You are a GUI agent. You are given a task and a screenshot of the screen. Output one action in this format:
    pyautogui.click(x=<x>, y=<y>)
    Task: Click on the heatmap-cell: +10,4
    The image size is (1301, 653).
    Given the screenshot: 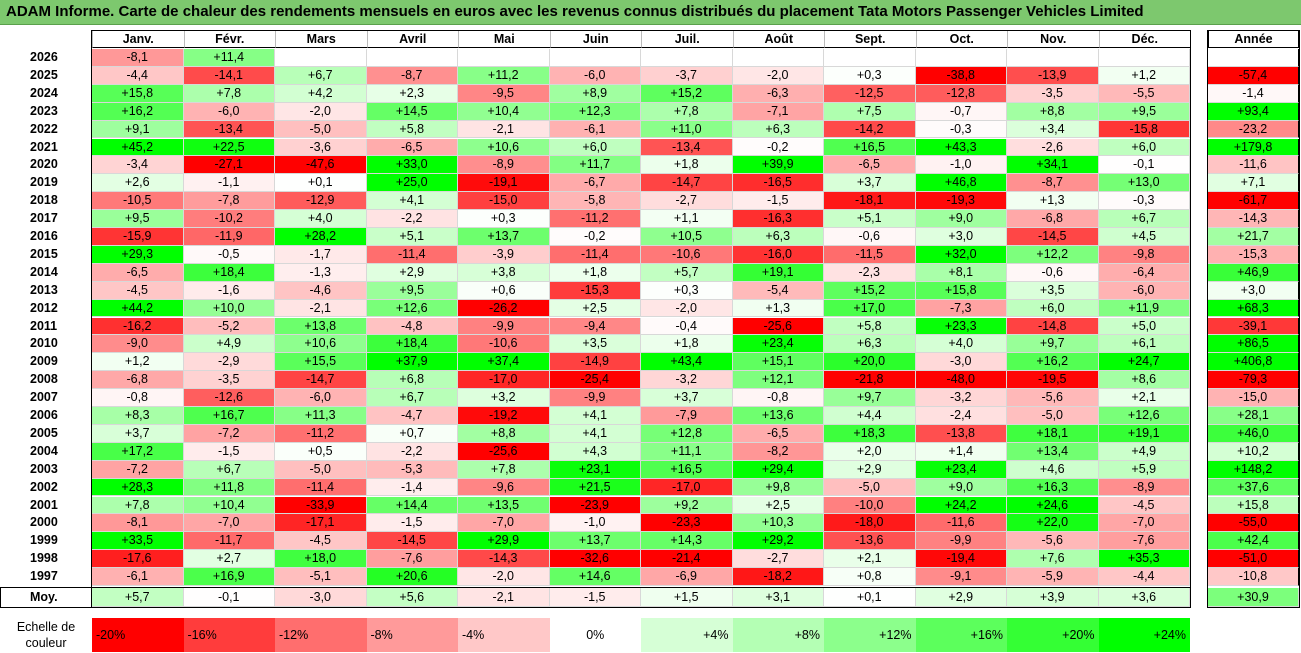 What is the action you would take?
    pyautogui.click(x=504, y=111)
    